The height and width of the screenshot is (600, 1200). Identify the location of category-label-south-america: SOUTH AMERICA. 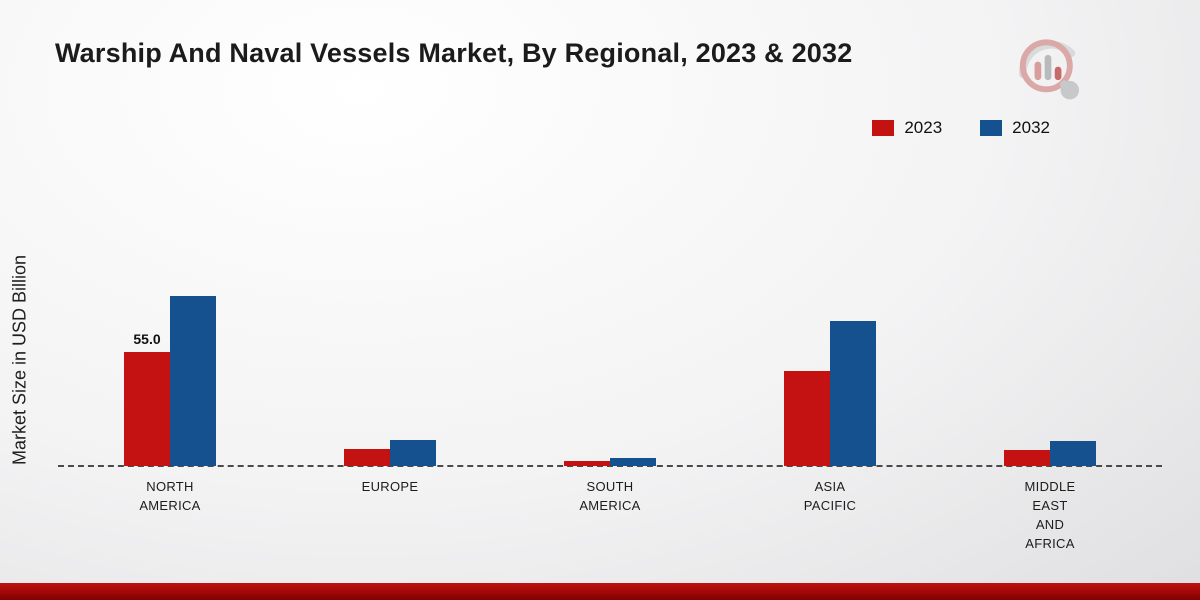
(610, 496).